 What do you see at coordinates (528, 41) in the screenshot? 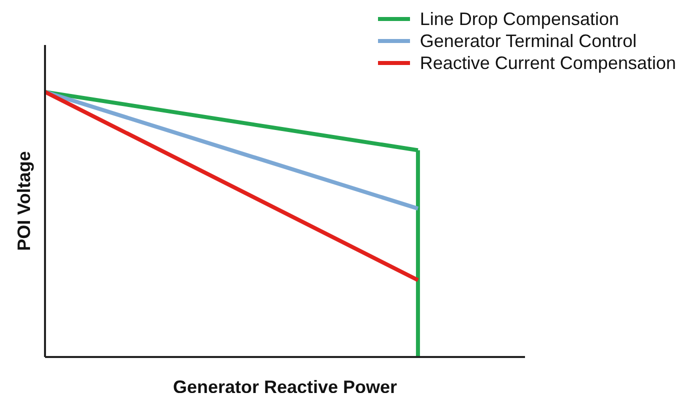
I see `legend-label: Generator Terminal Control` at bounding box center [528, 41].